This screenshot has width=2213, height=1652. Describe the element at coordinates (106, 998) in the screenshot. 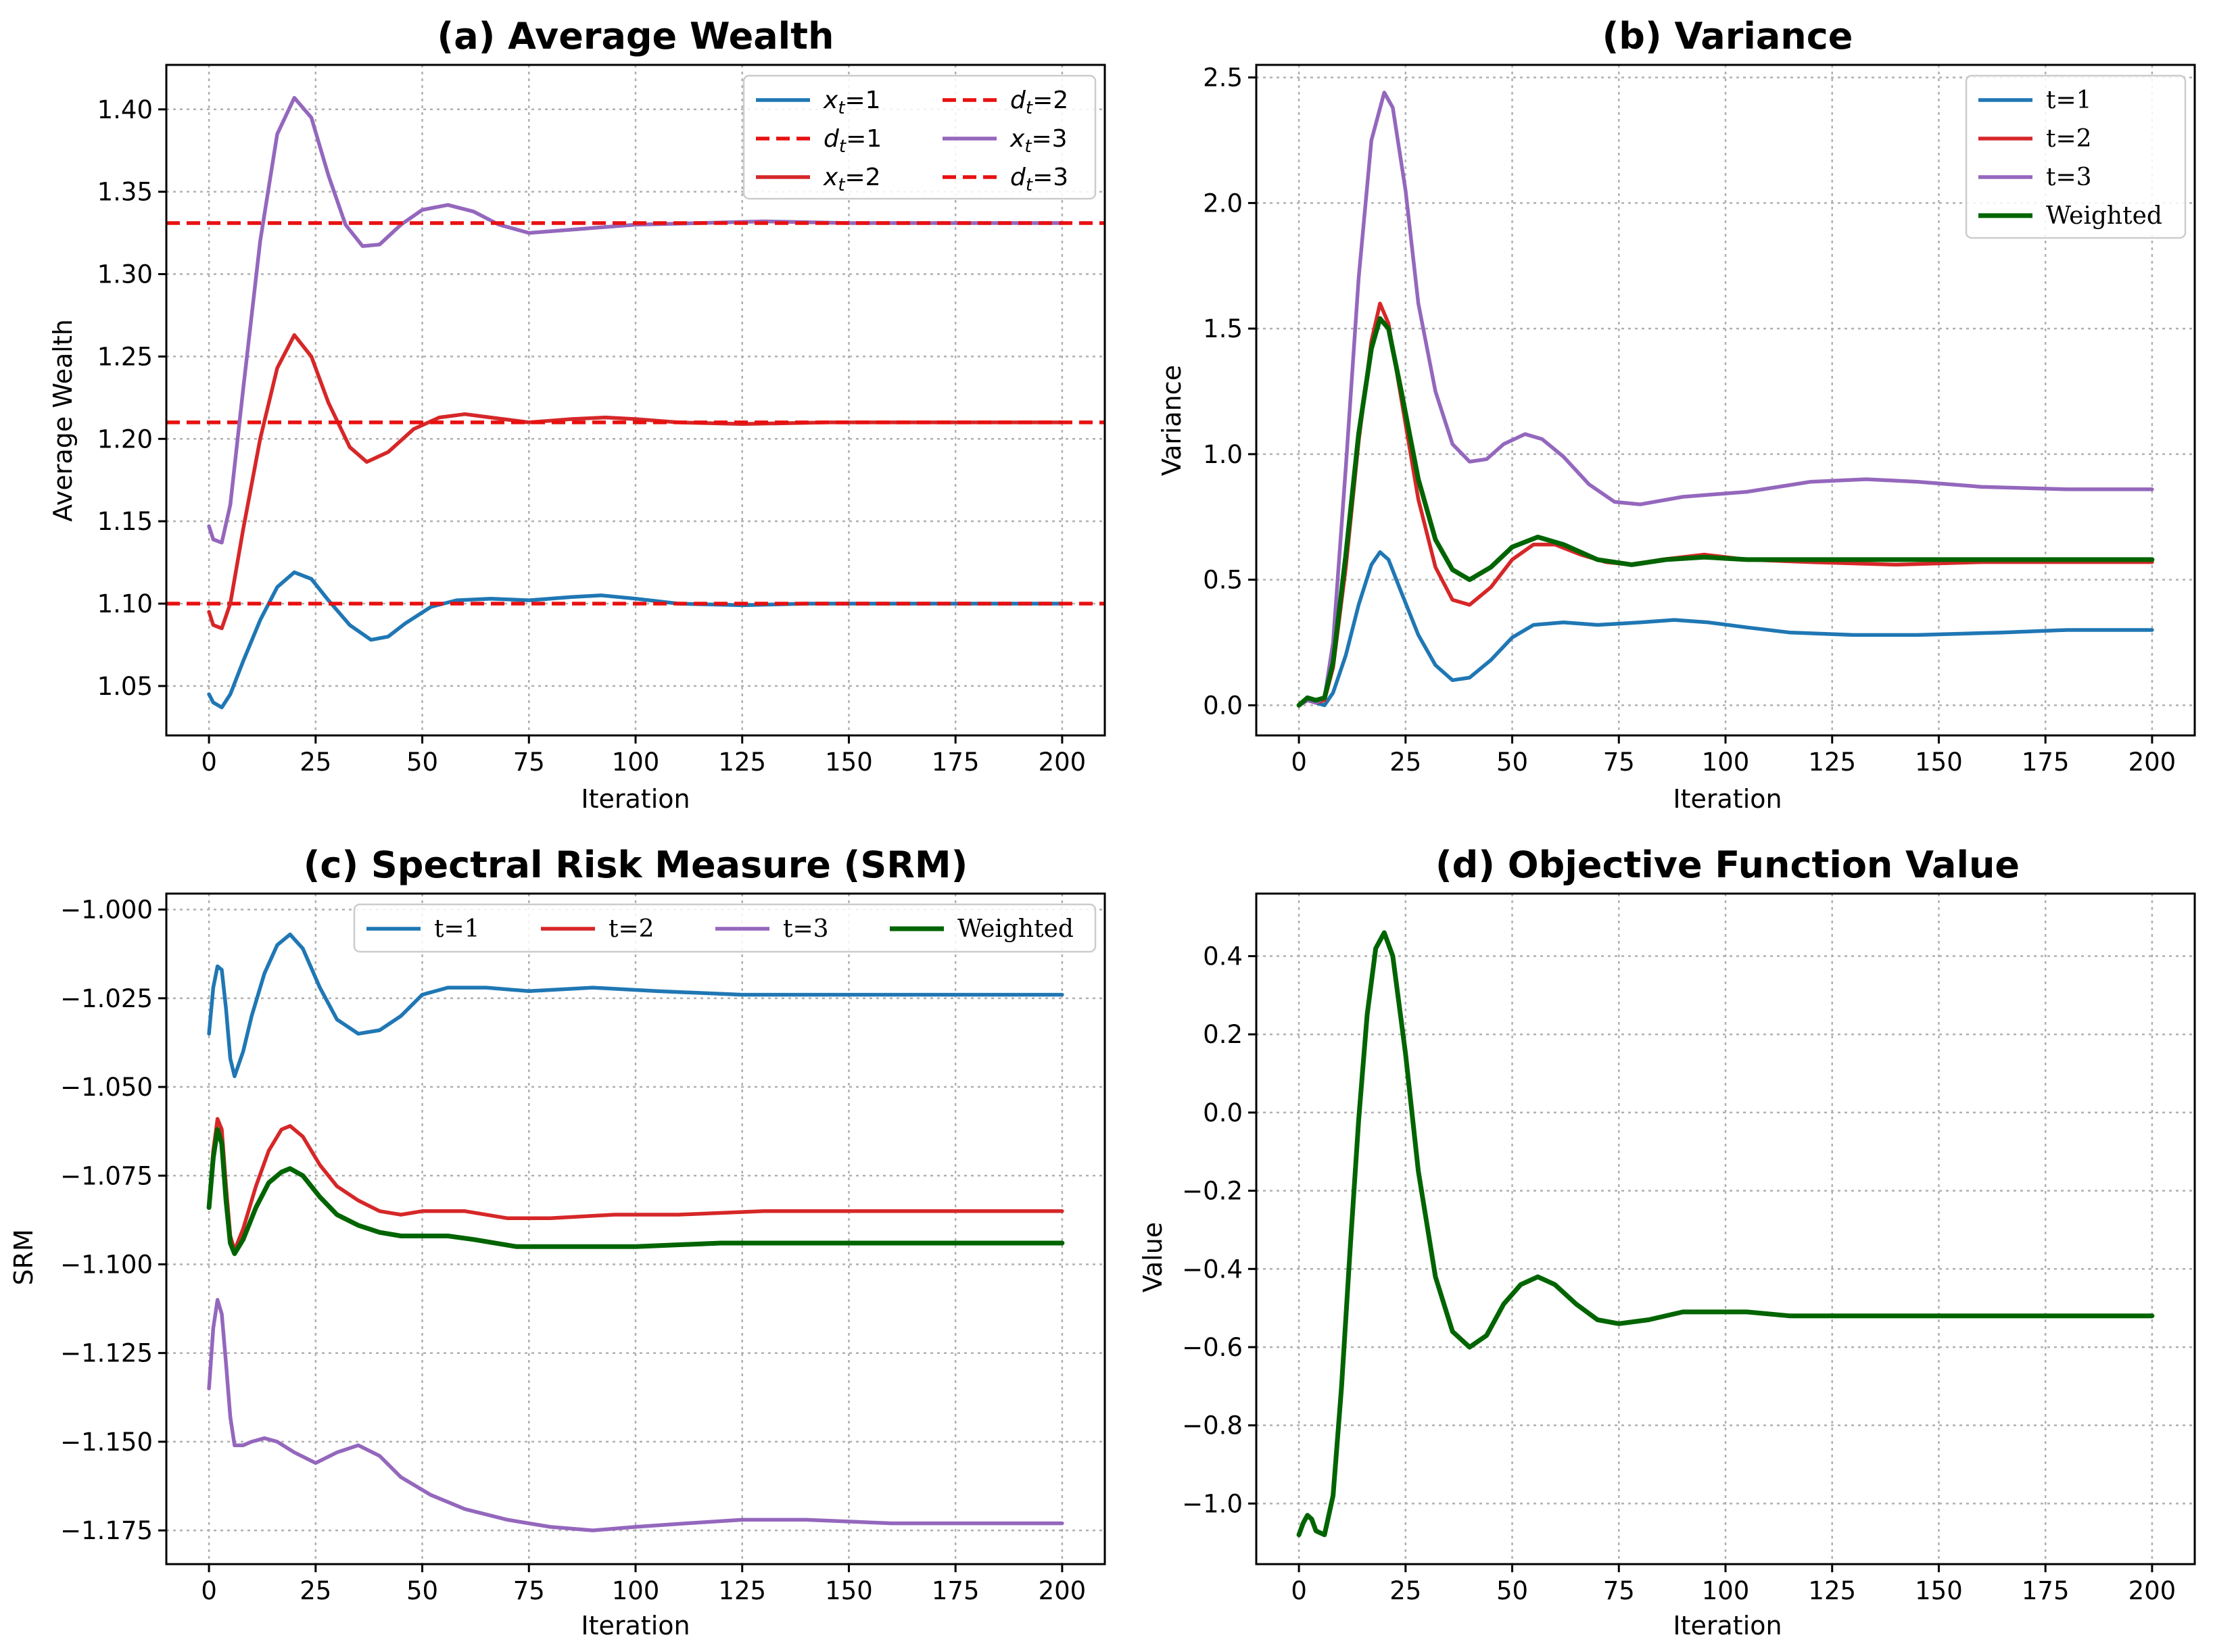

I see `panel-c-ytick-label: −1.025` at that location.